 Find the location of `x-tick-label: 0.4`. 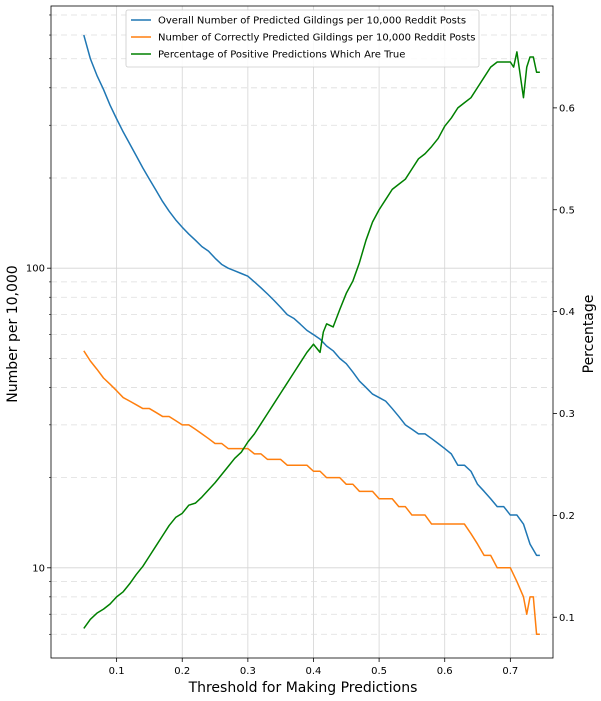

x-tick-label: 0.4 is located at coordinates (314, 671).